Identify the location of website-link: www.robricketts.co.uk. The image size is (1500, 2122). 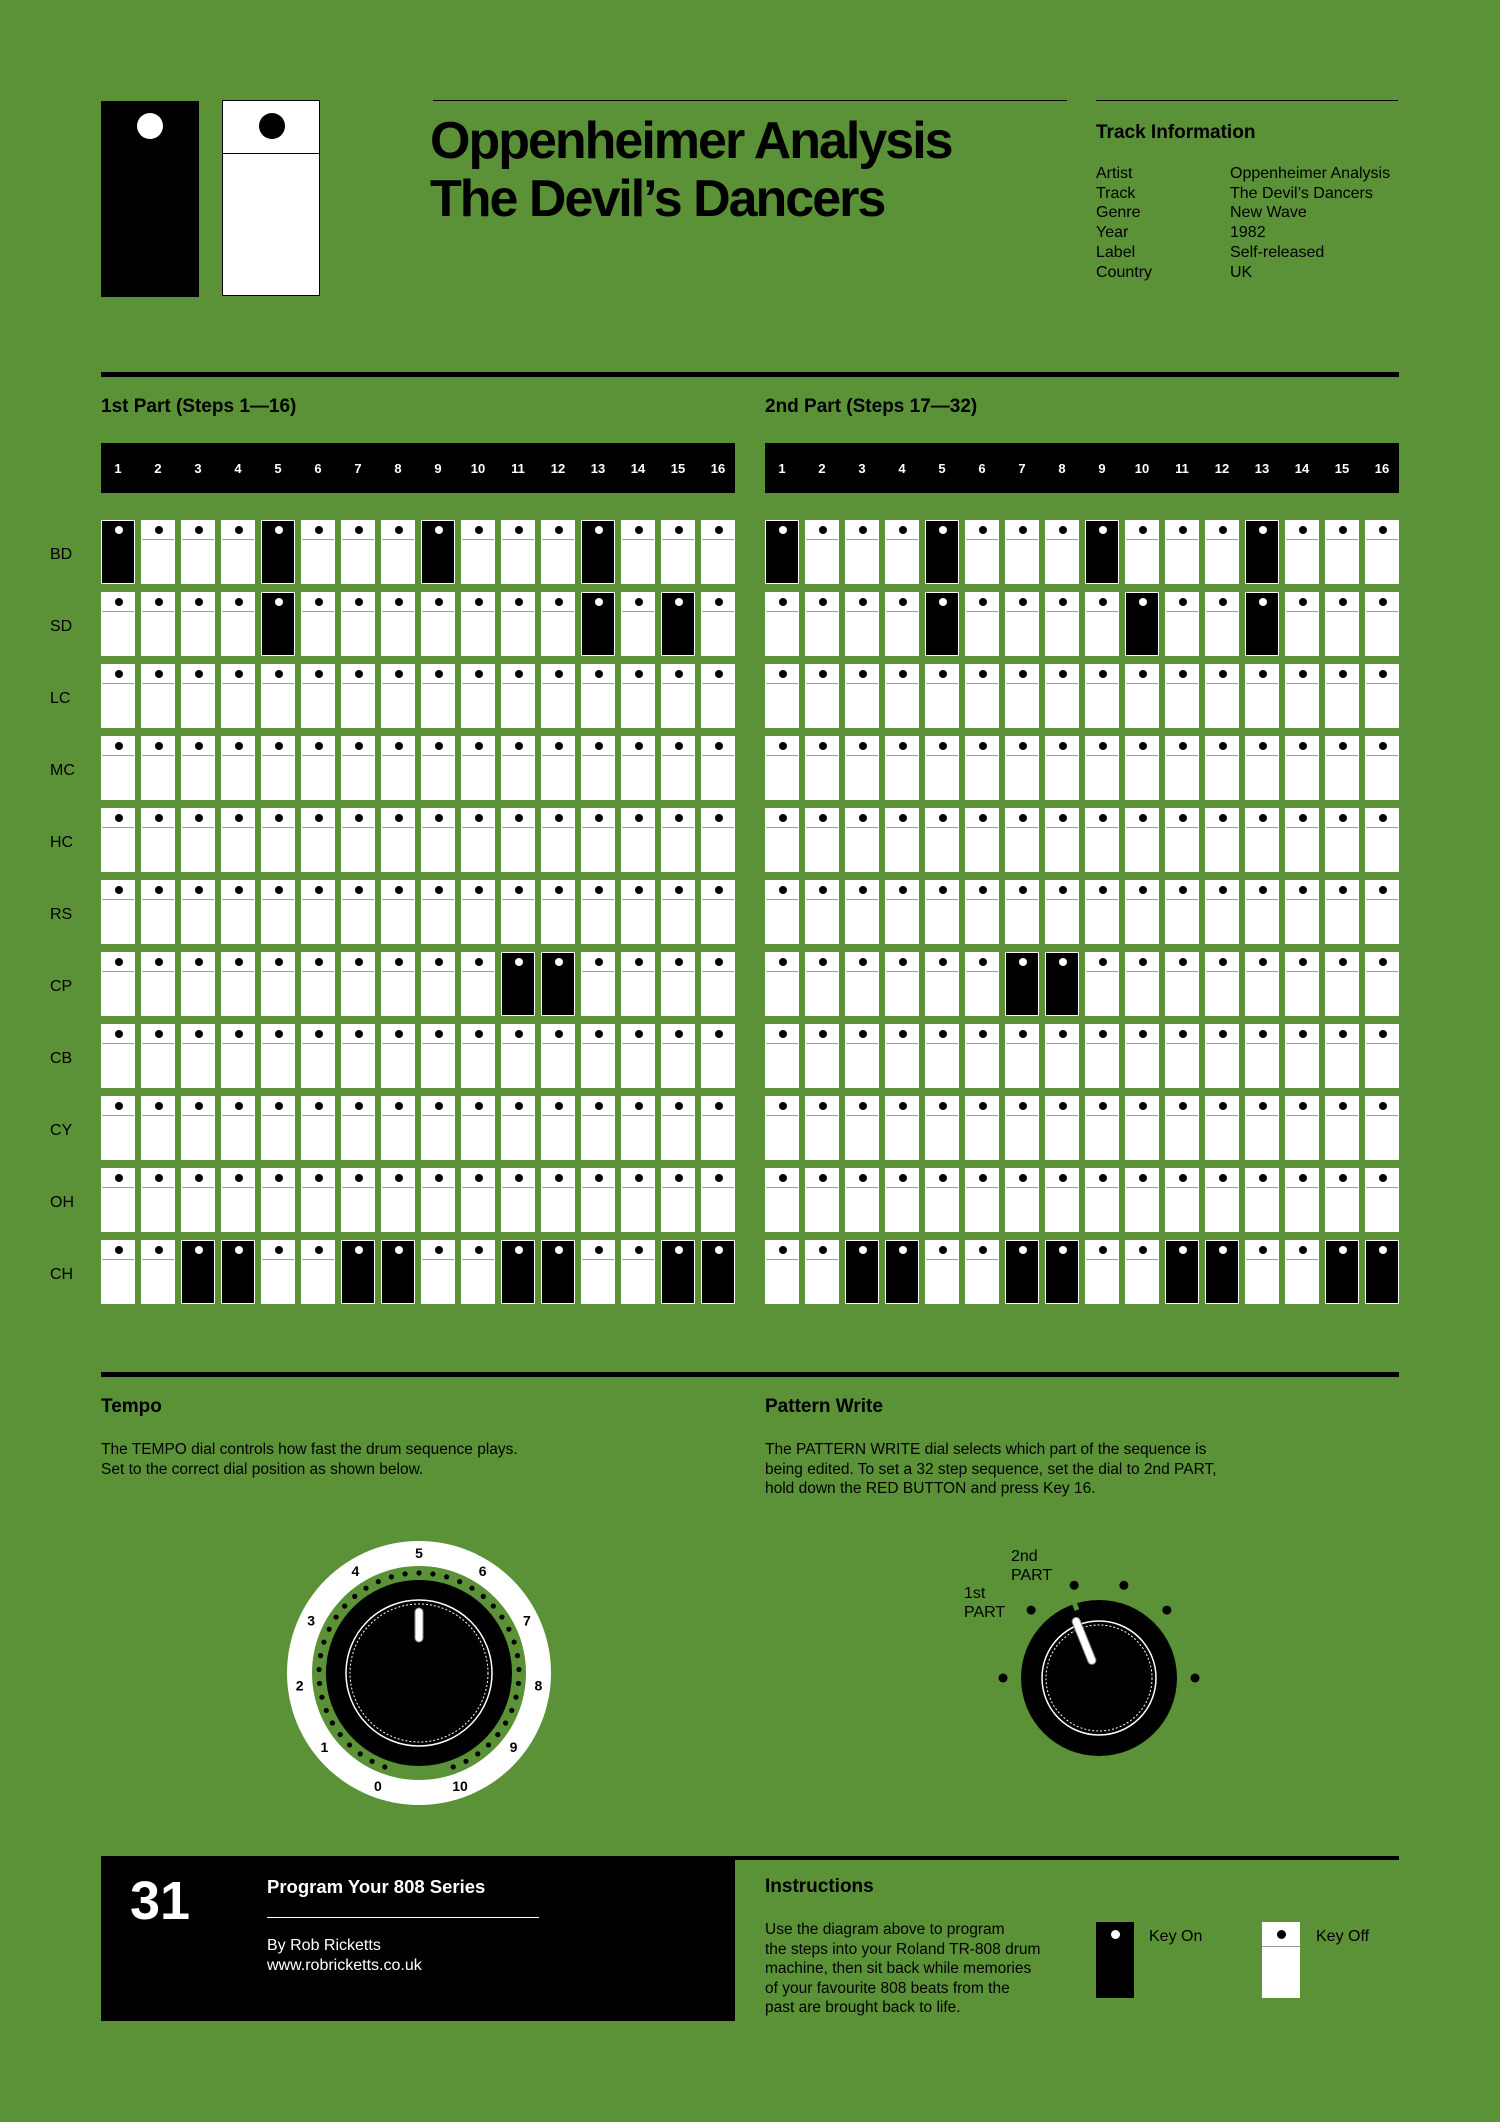
(344, 1965).